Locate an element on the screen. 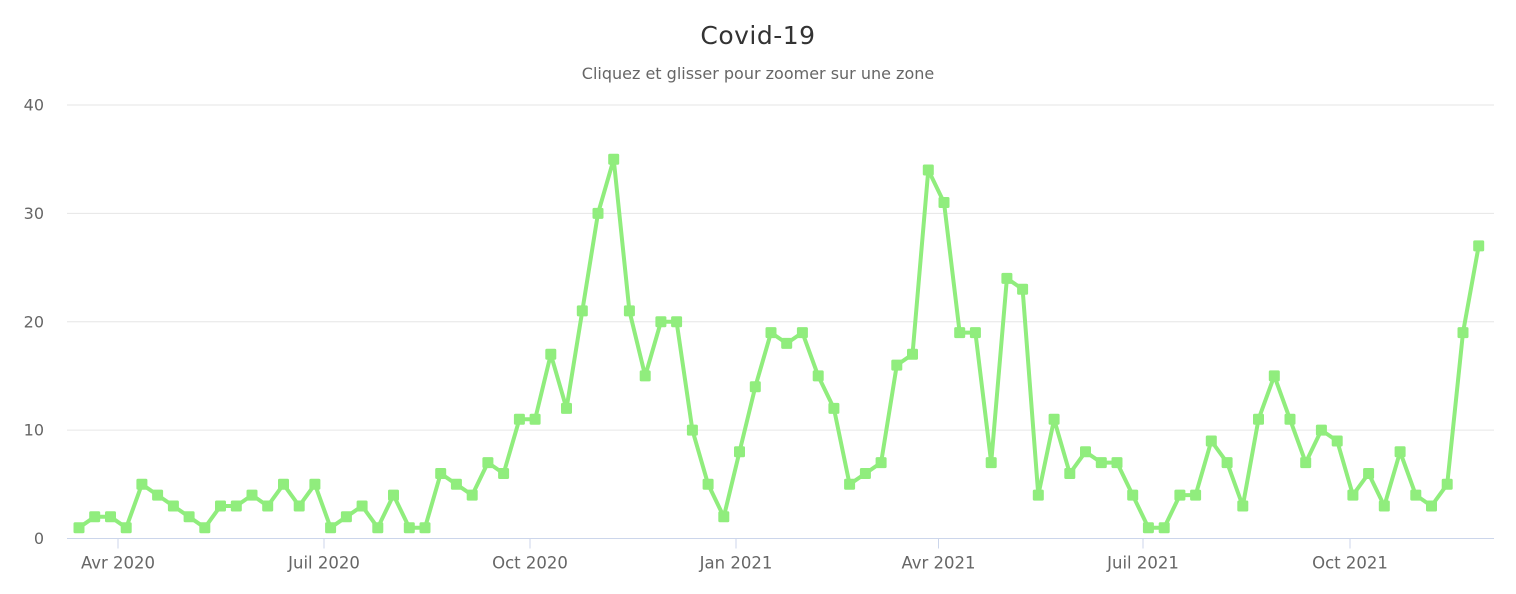 This screenshot has width=1516, height=594. x-axis-label: Oct 2020 is located at coordinates (530, 563).